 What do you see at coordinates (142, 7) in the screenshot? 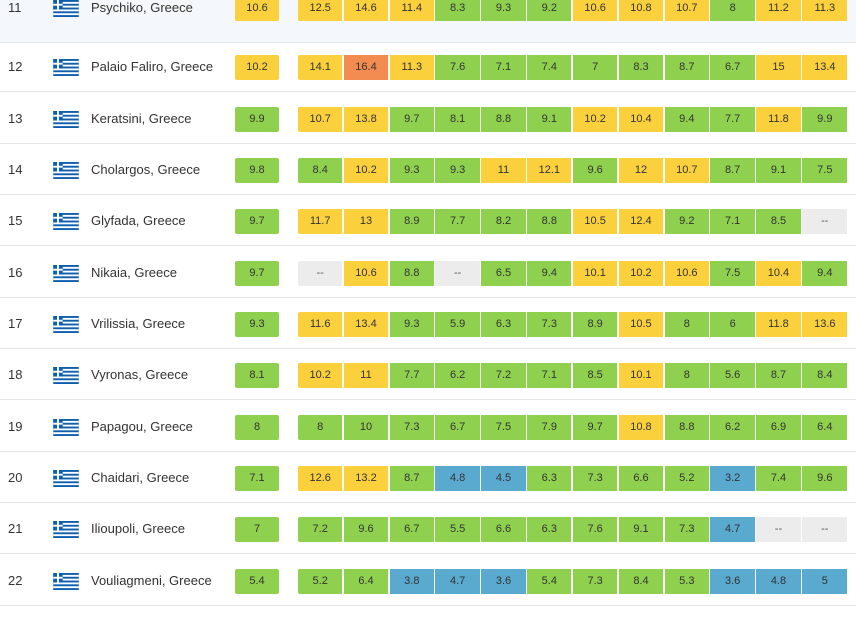
I see `city-link: Psychiko, Greece` at bounding box center [142, 7].